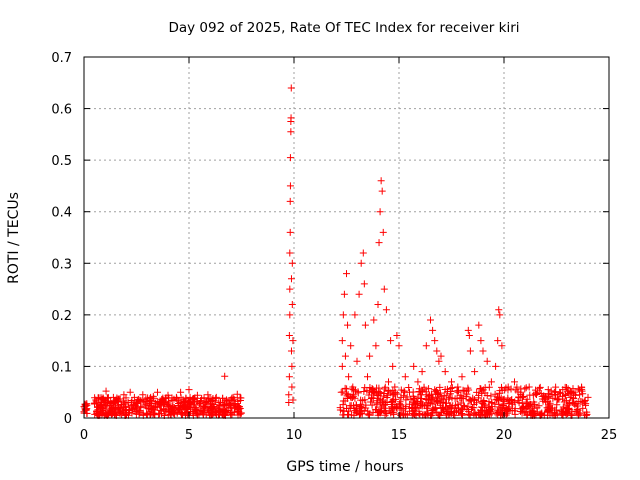 The height and width of the screenshot is (480, 640). I want to click on x-tick-label: 0, so click(84, 435).